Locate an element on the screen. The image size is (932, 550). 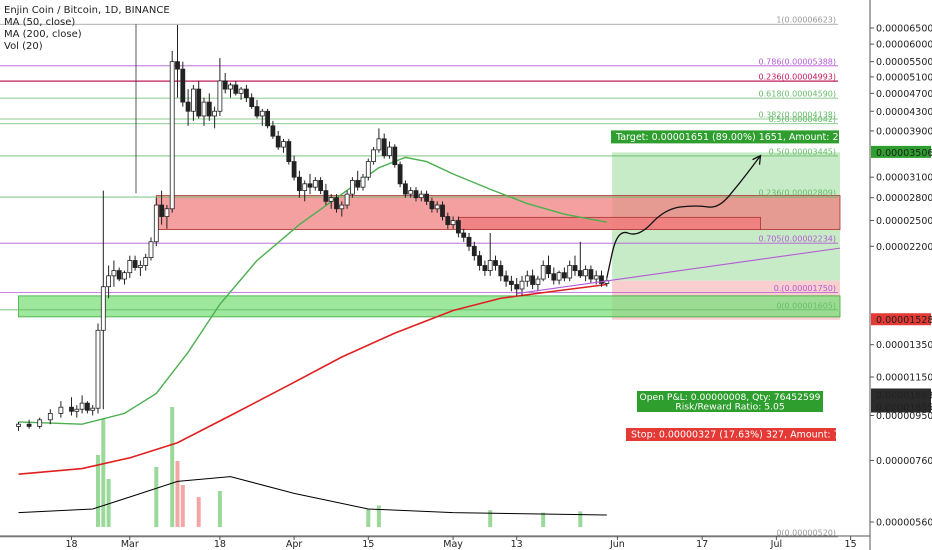
price-badge-bg is located at coordinates (901, 151).